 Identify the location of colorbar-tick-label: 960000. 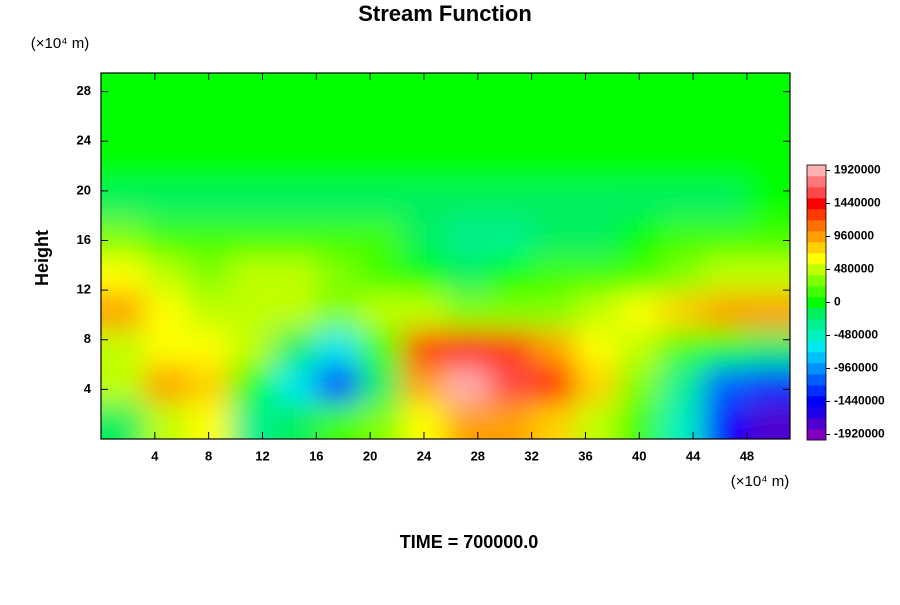
(854, 236).